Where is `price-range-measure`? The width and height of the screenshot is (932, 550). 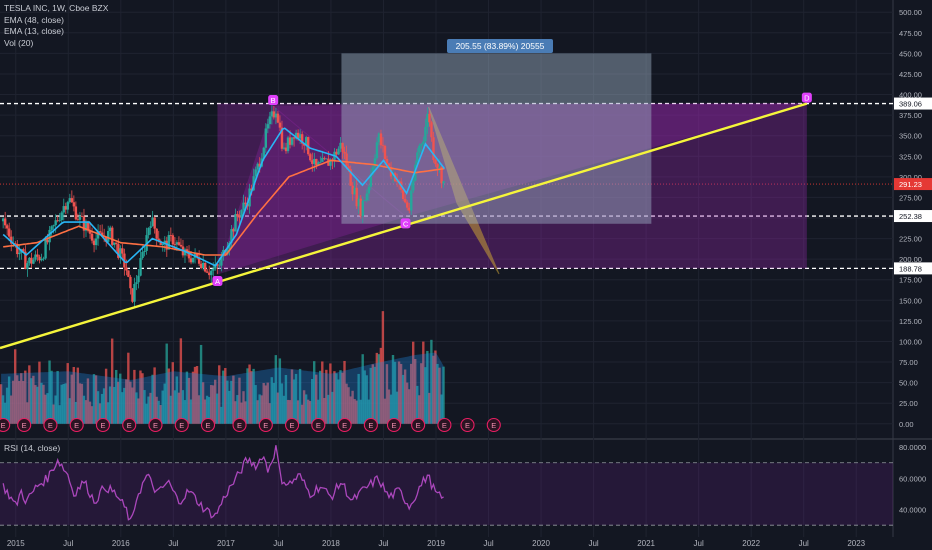 price-range-measure is located at coordinates (496, 131).